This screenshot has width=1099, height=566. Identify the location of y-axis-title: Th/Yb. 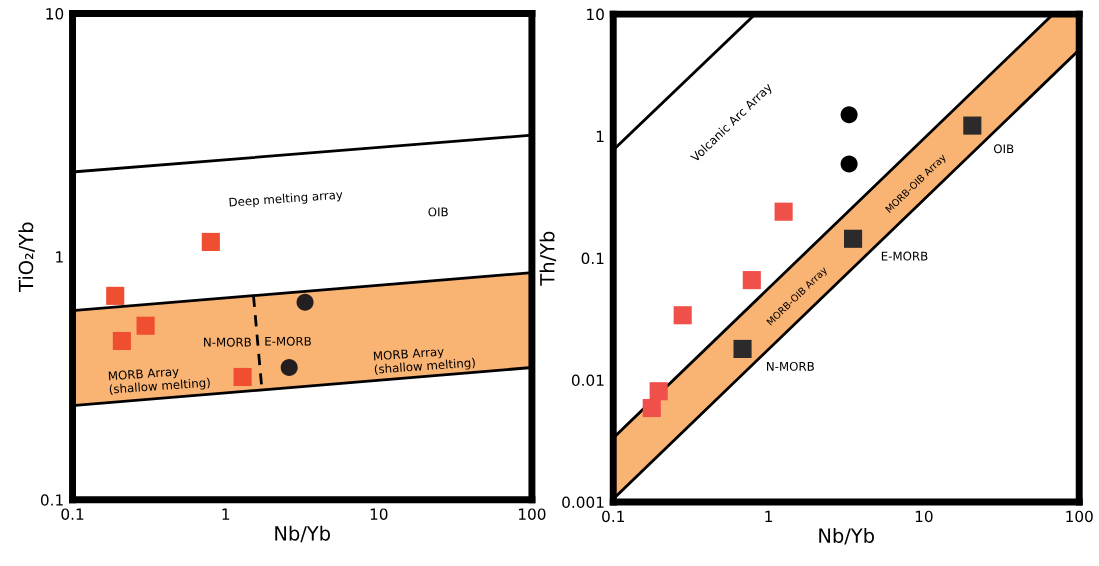
(548, 258).